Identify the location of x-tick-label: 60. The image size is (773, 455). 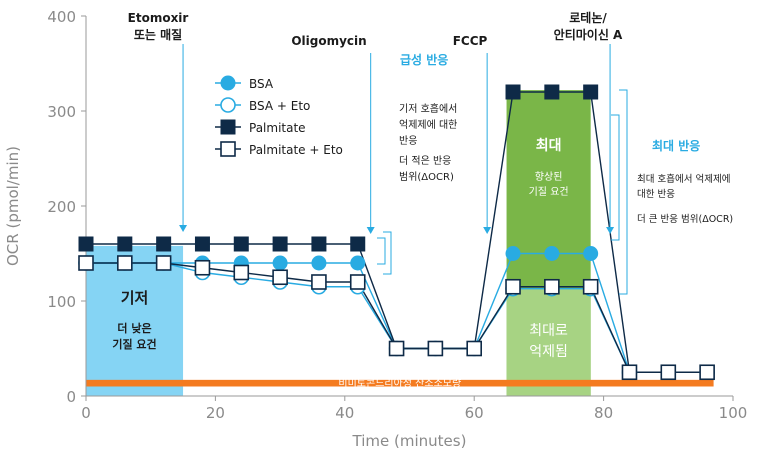
(474, 413).